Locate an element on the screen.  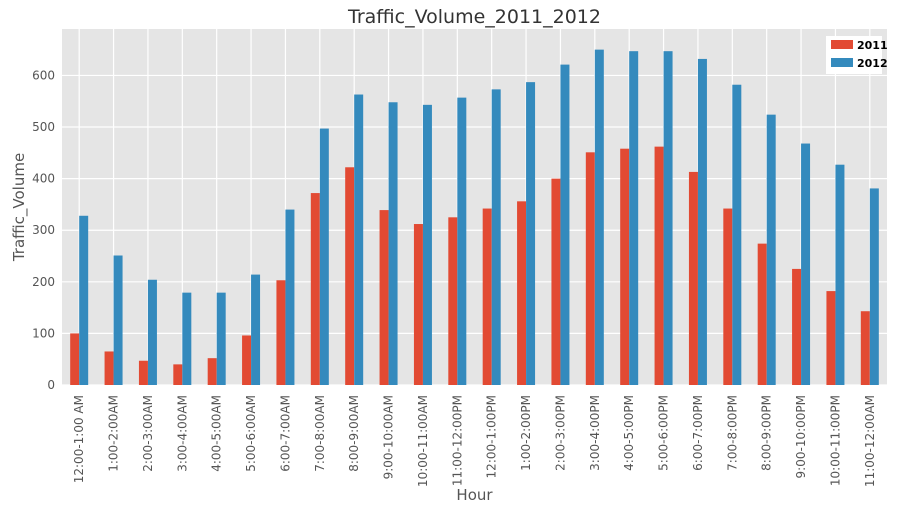
x-tick-label: 10:00-11:00AM is located at coordinates (423, 441).